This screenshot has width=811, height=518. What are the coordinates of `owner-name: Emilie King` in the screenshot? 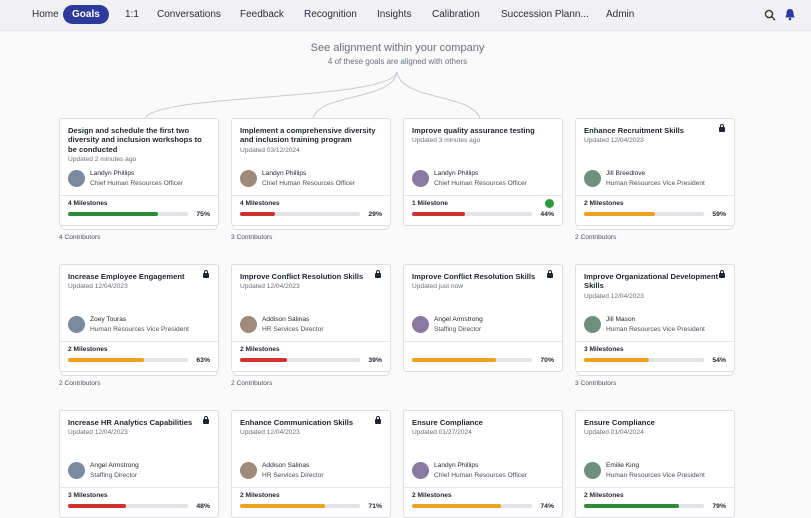 It's located at (622, 465).